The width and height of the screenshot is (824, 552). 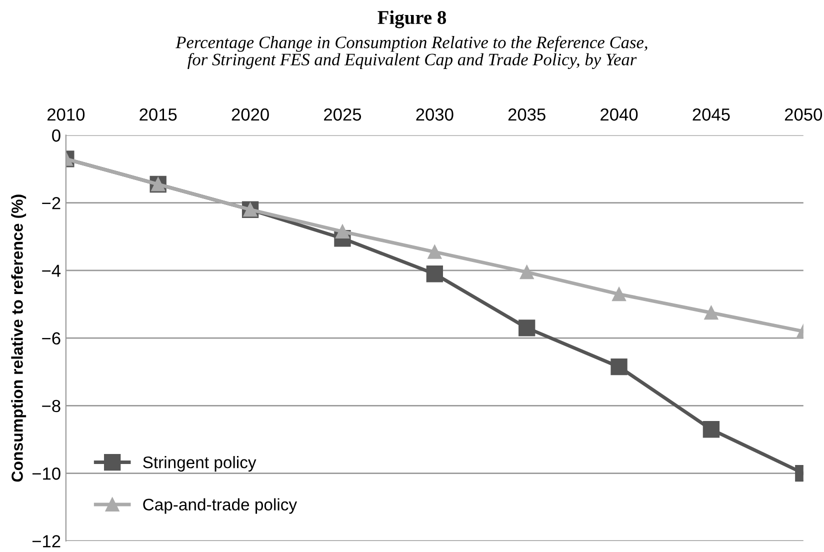 I want to click on x-tick-label: 2035, so click(x=527, y=114).